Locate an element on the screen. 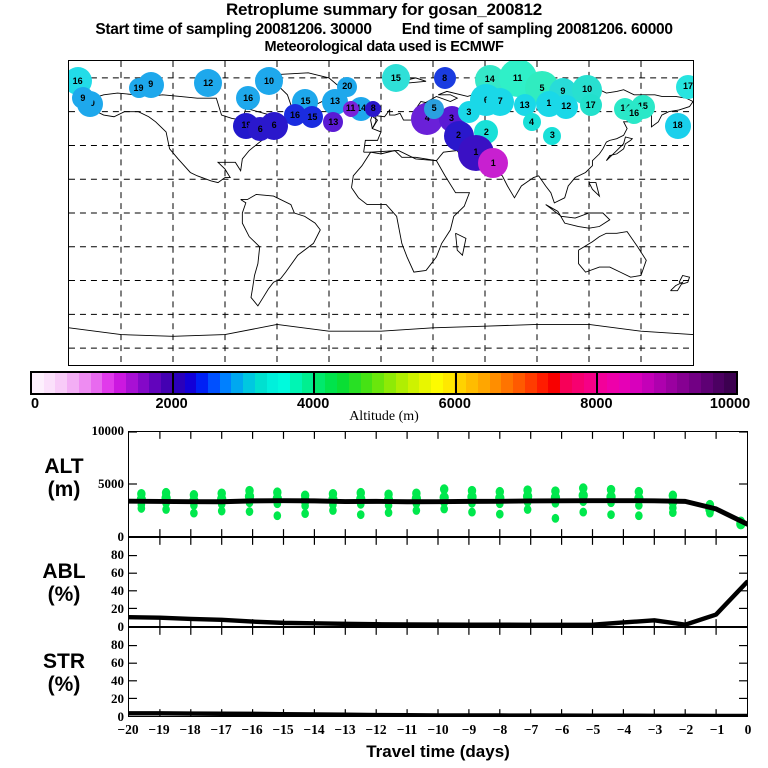 The image size is (768, 768). plume-marker: 17 is located at coordinates (590, 105).